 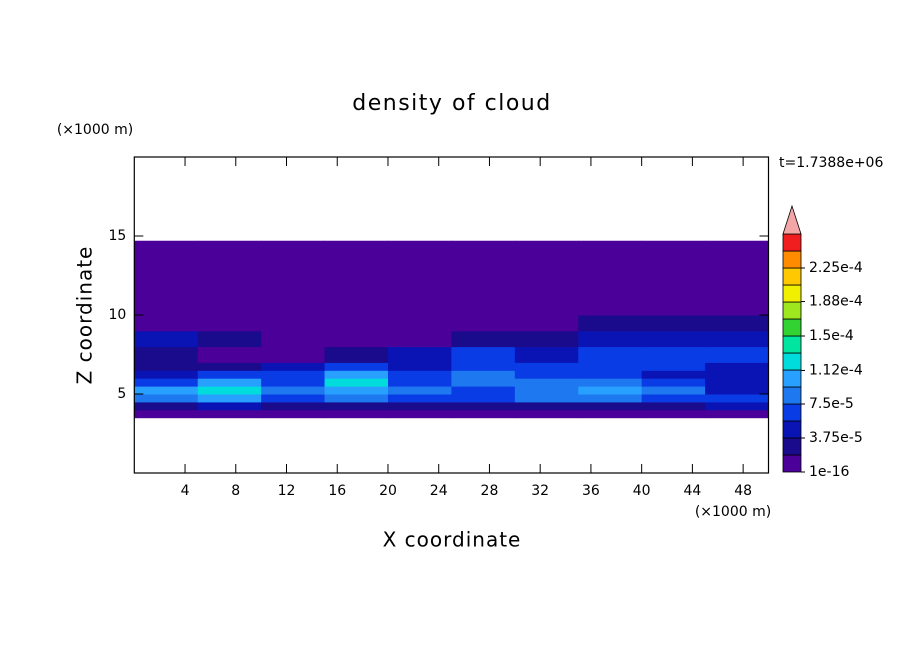 I want to click on y-tick-label: 10, so click(x=117, y=315).